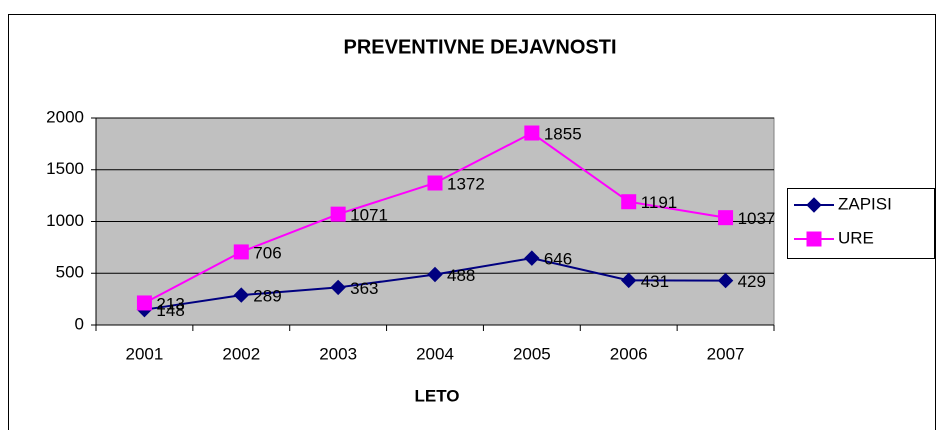 The image size is (938, 430). I want to click on legend-label: URE, so click(856, 237).